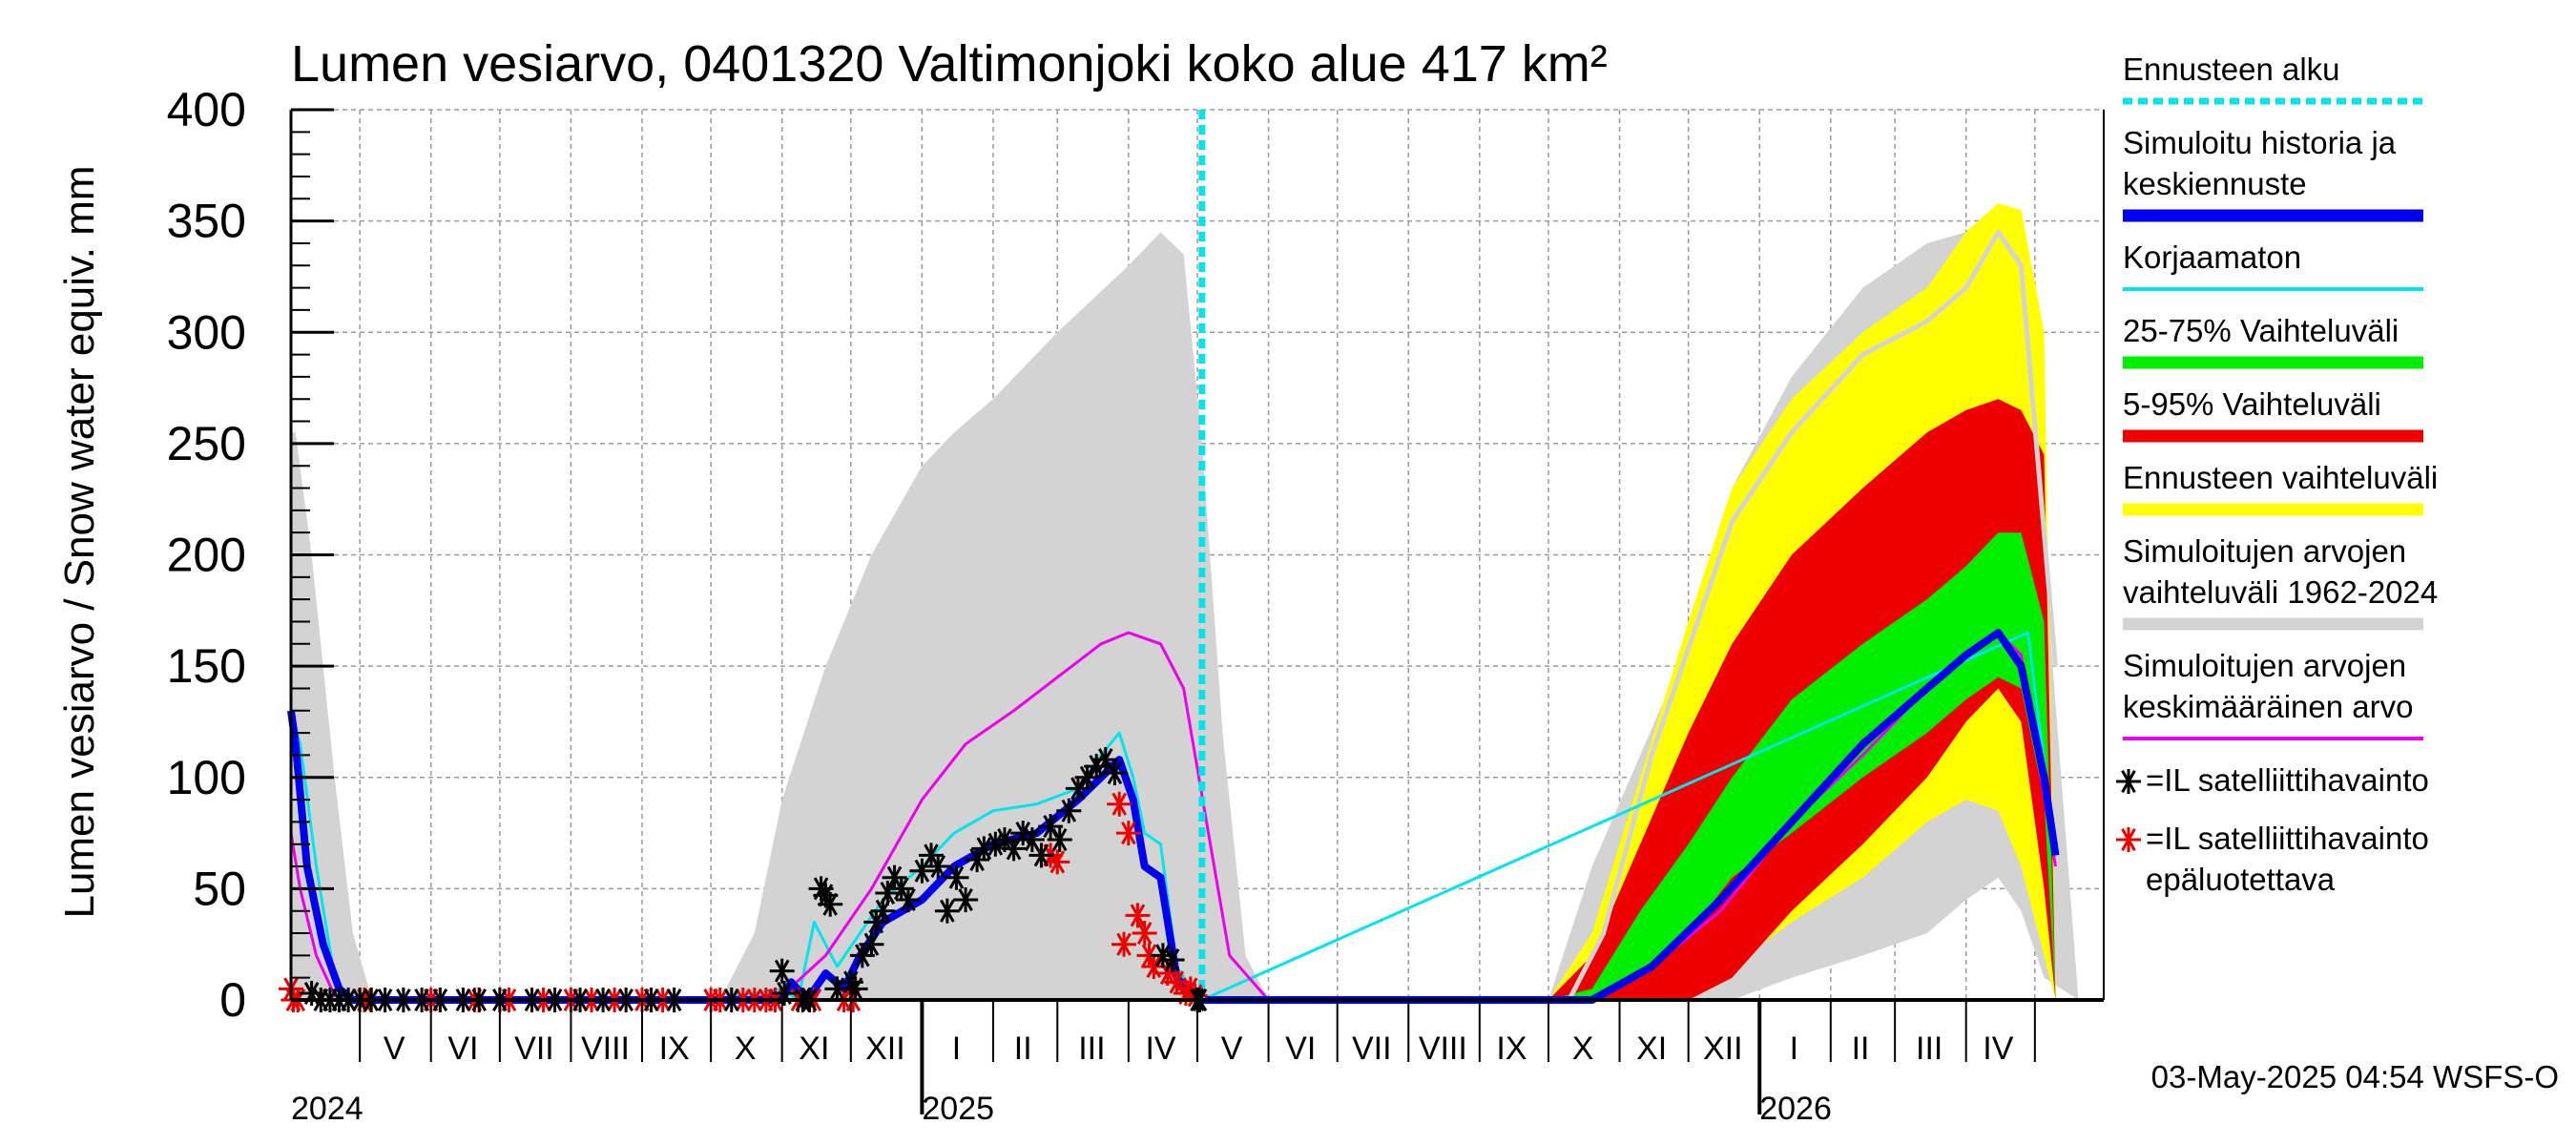  What do you see at coordinates (206, 555) in the screenshot?
I see `y-tick-label: 200` at bounding box center [206, 555].